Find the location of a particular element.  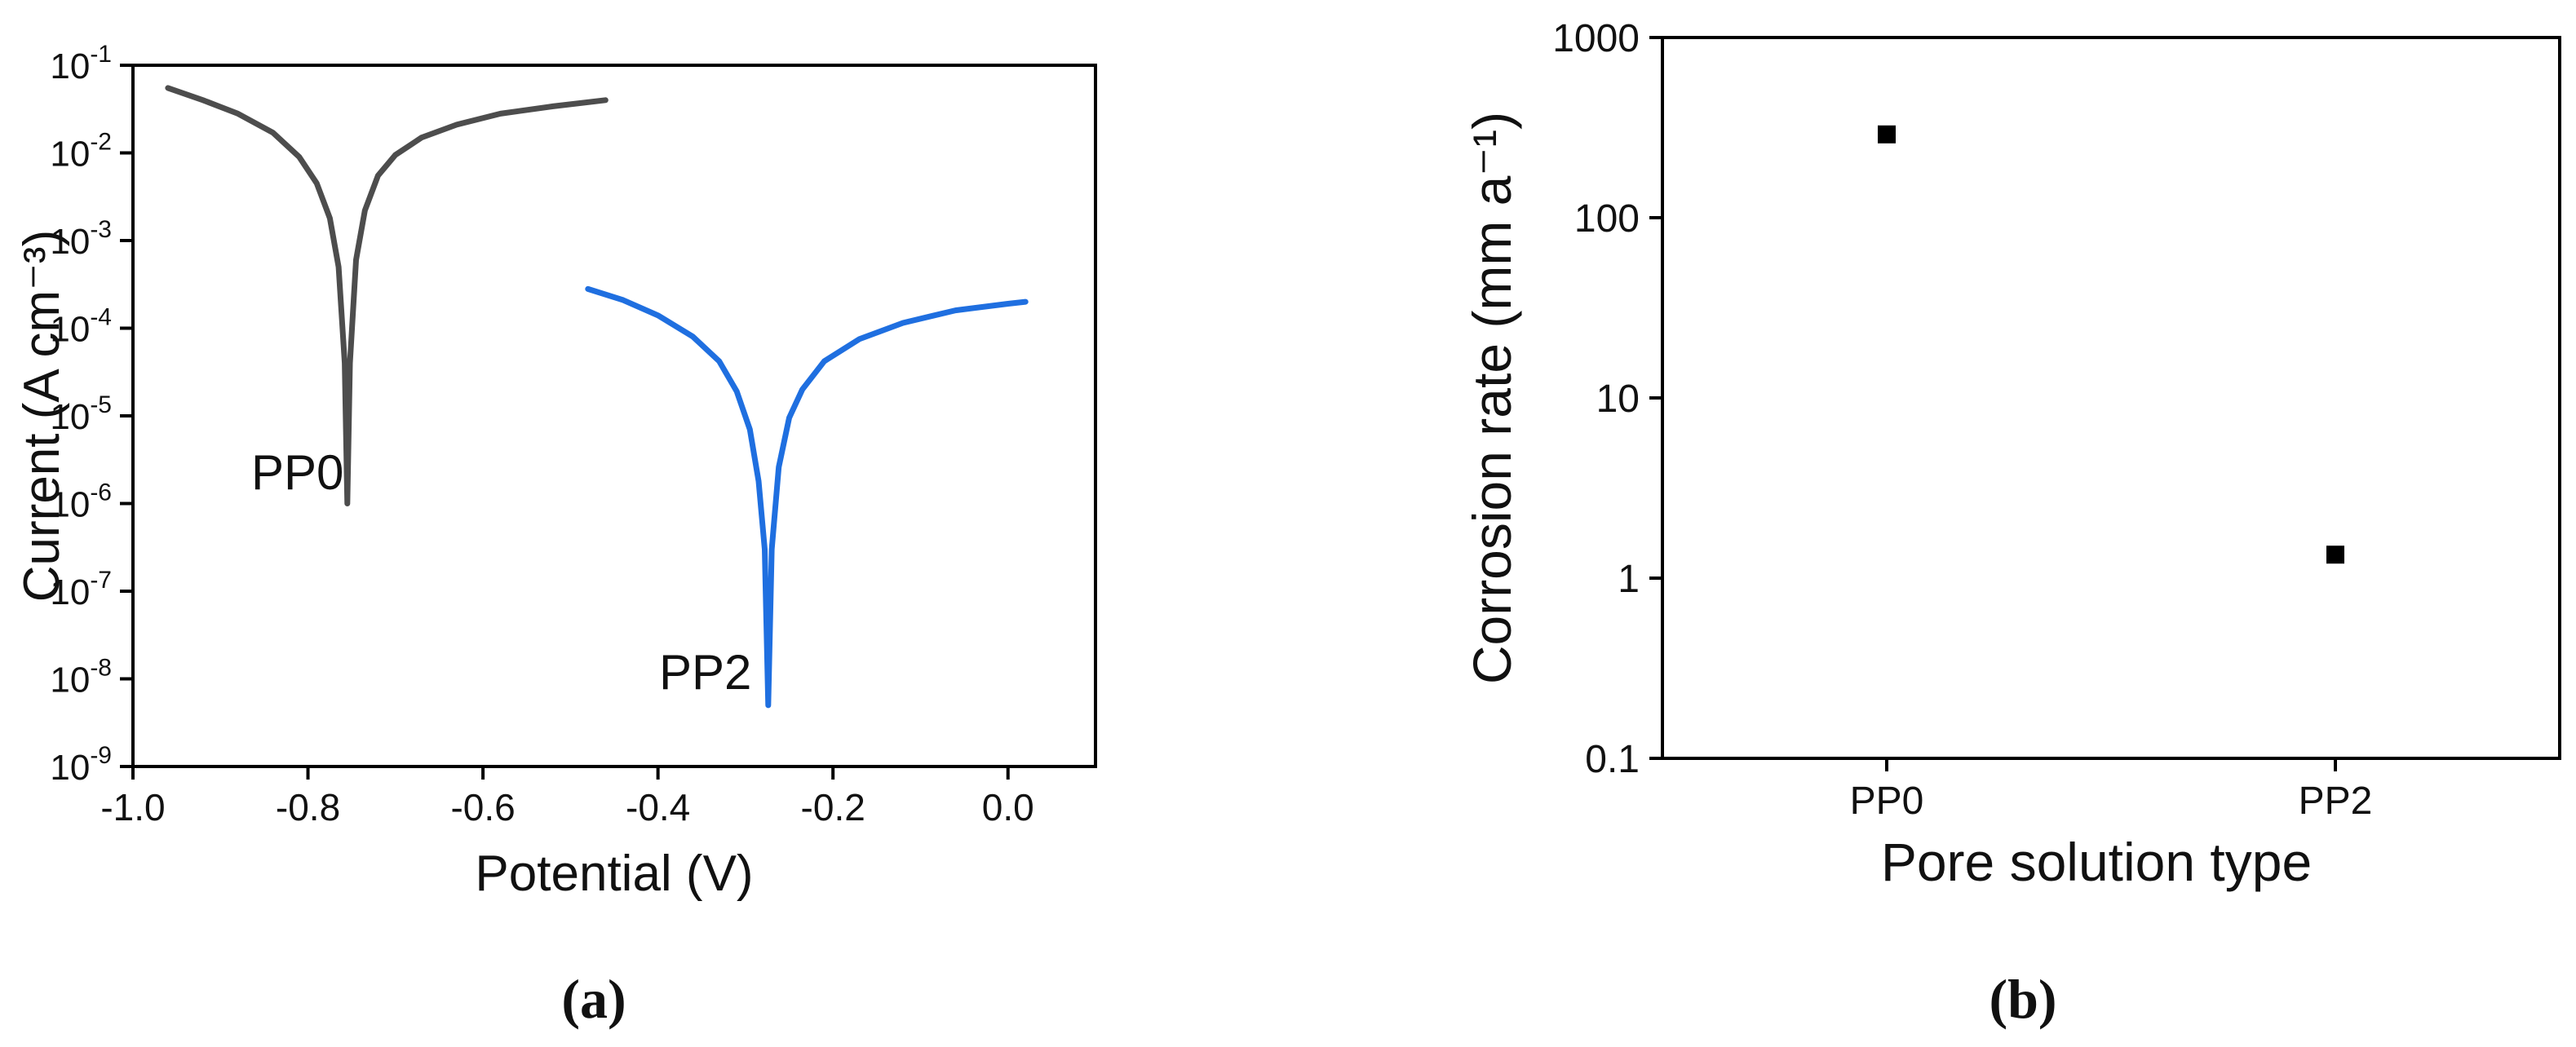

panel-a-y-tick-label: 10⁻⁷ is located at coordinates (81, 589).